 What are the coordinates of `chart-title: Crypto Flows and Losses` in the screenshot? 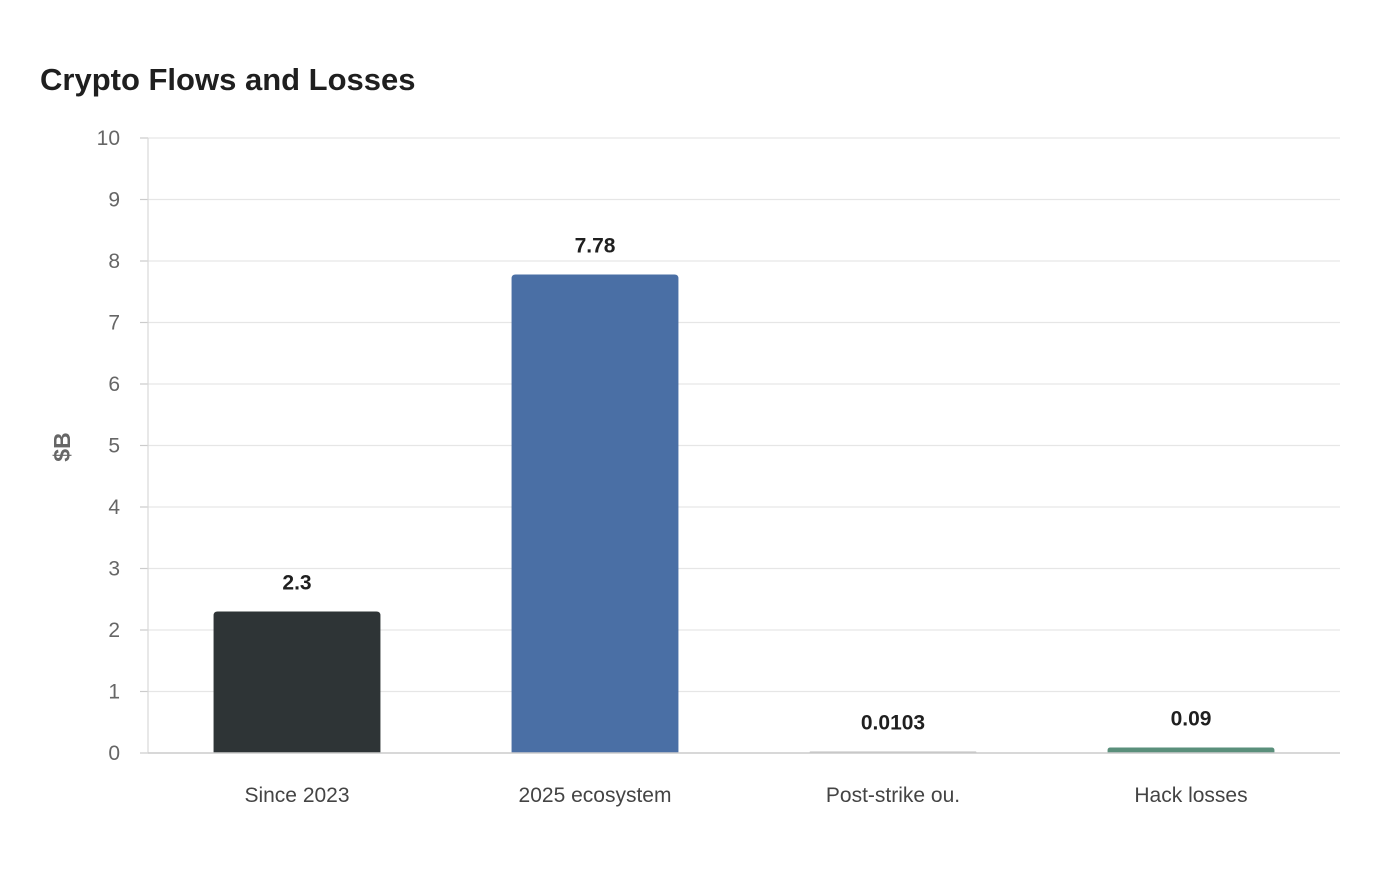 It's located at (228, 79).